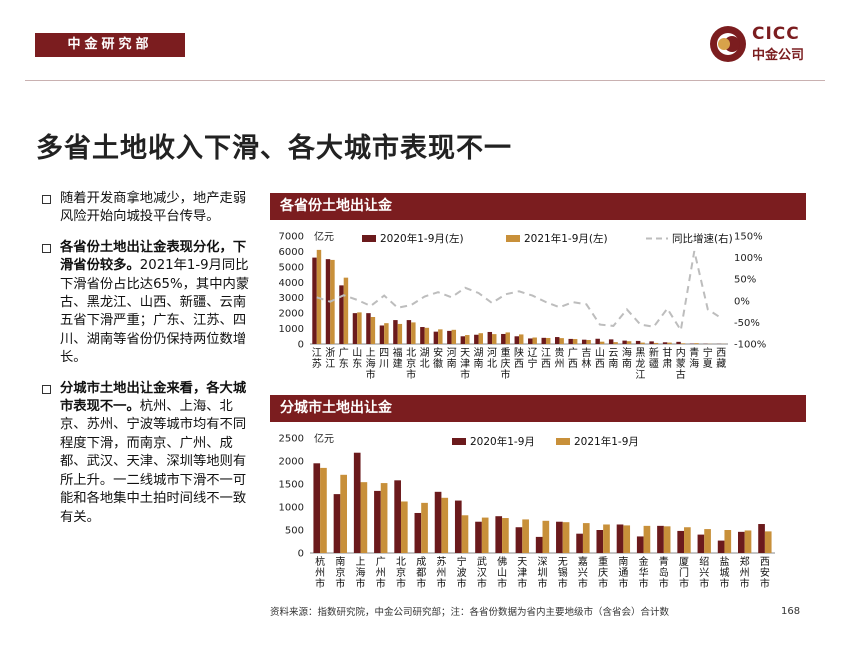  Describe the element at coordinates (644, 572) in the screenshot. I see `x-tick-label: 金华市` at that location.